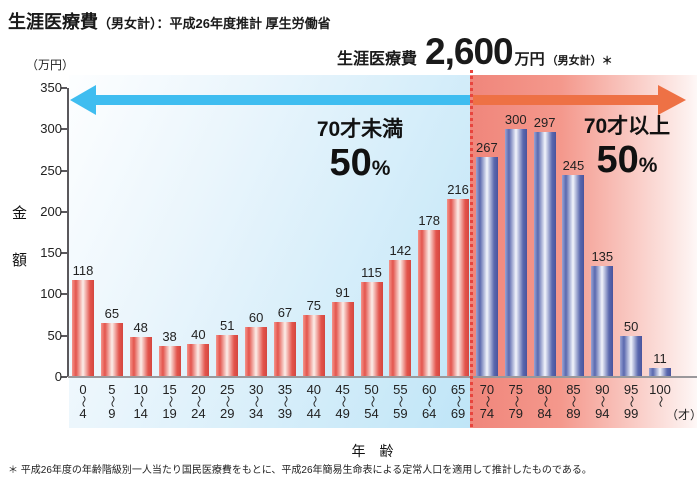 The width and height of the screenshot is (700, 479). Describe the element at coordinates (83, 100) in the screenshot. I see `under-70-arrow-head-icon` at that location.